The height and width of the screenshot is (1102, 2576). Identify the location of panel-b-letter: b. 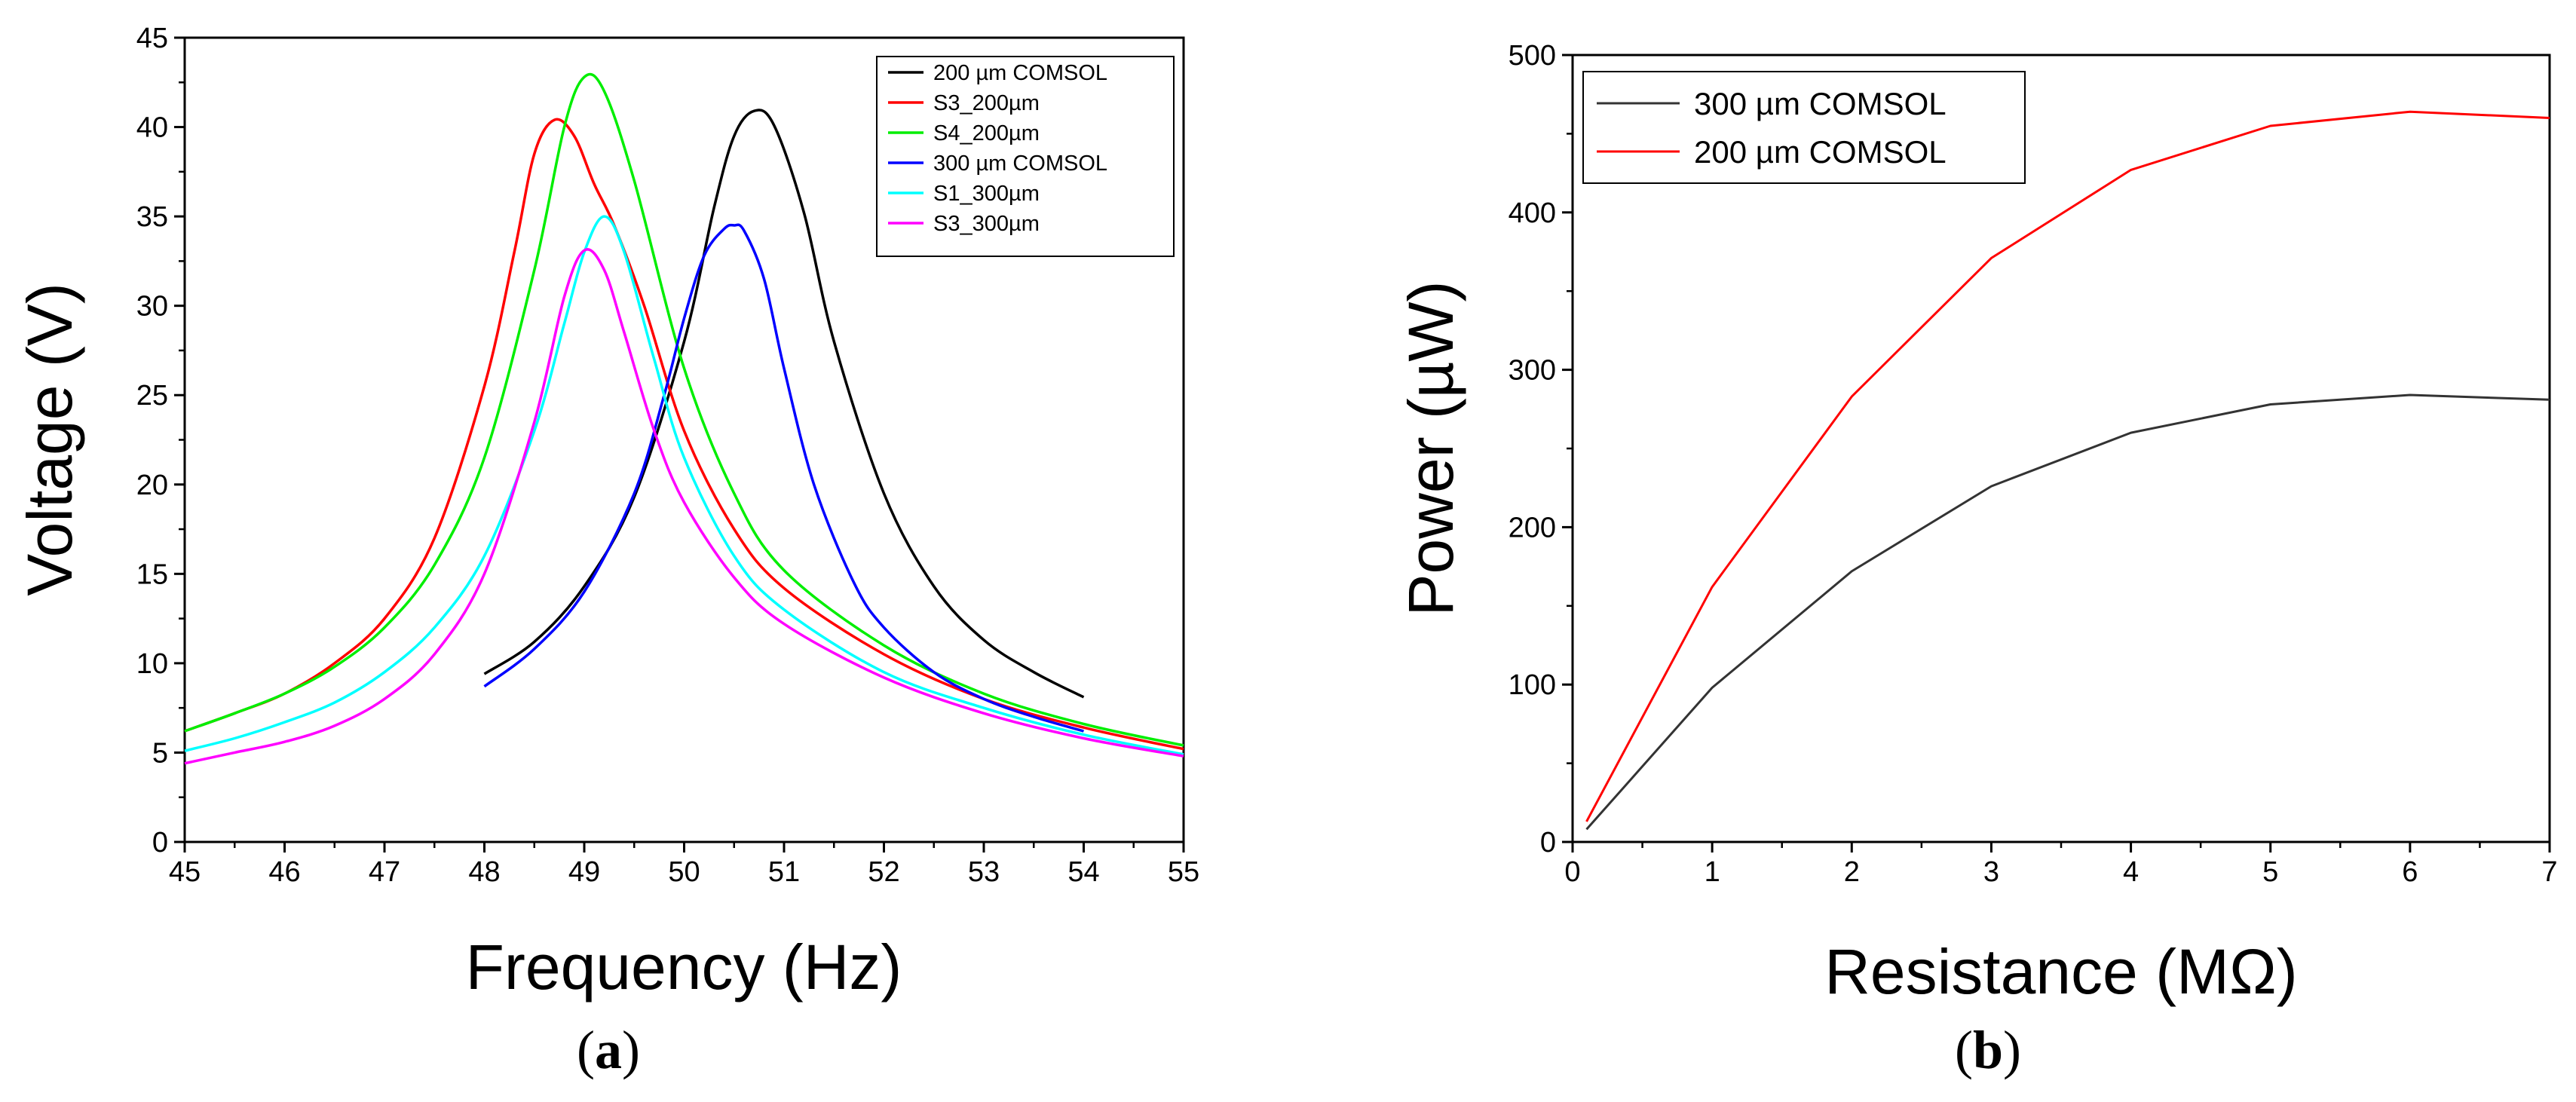
(1988, 1050).